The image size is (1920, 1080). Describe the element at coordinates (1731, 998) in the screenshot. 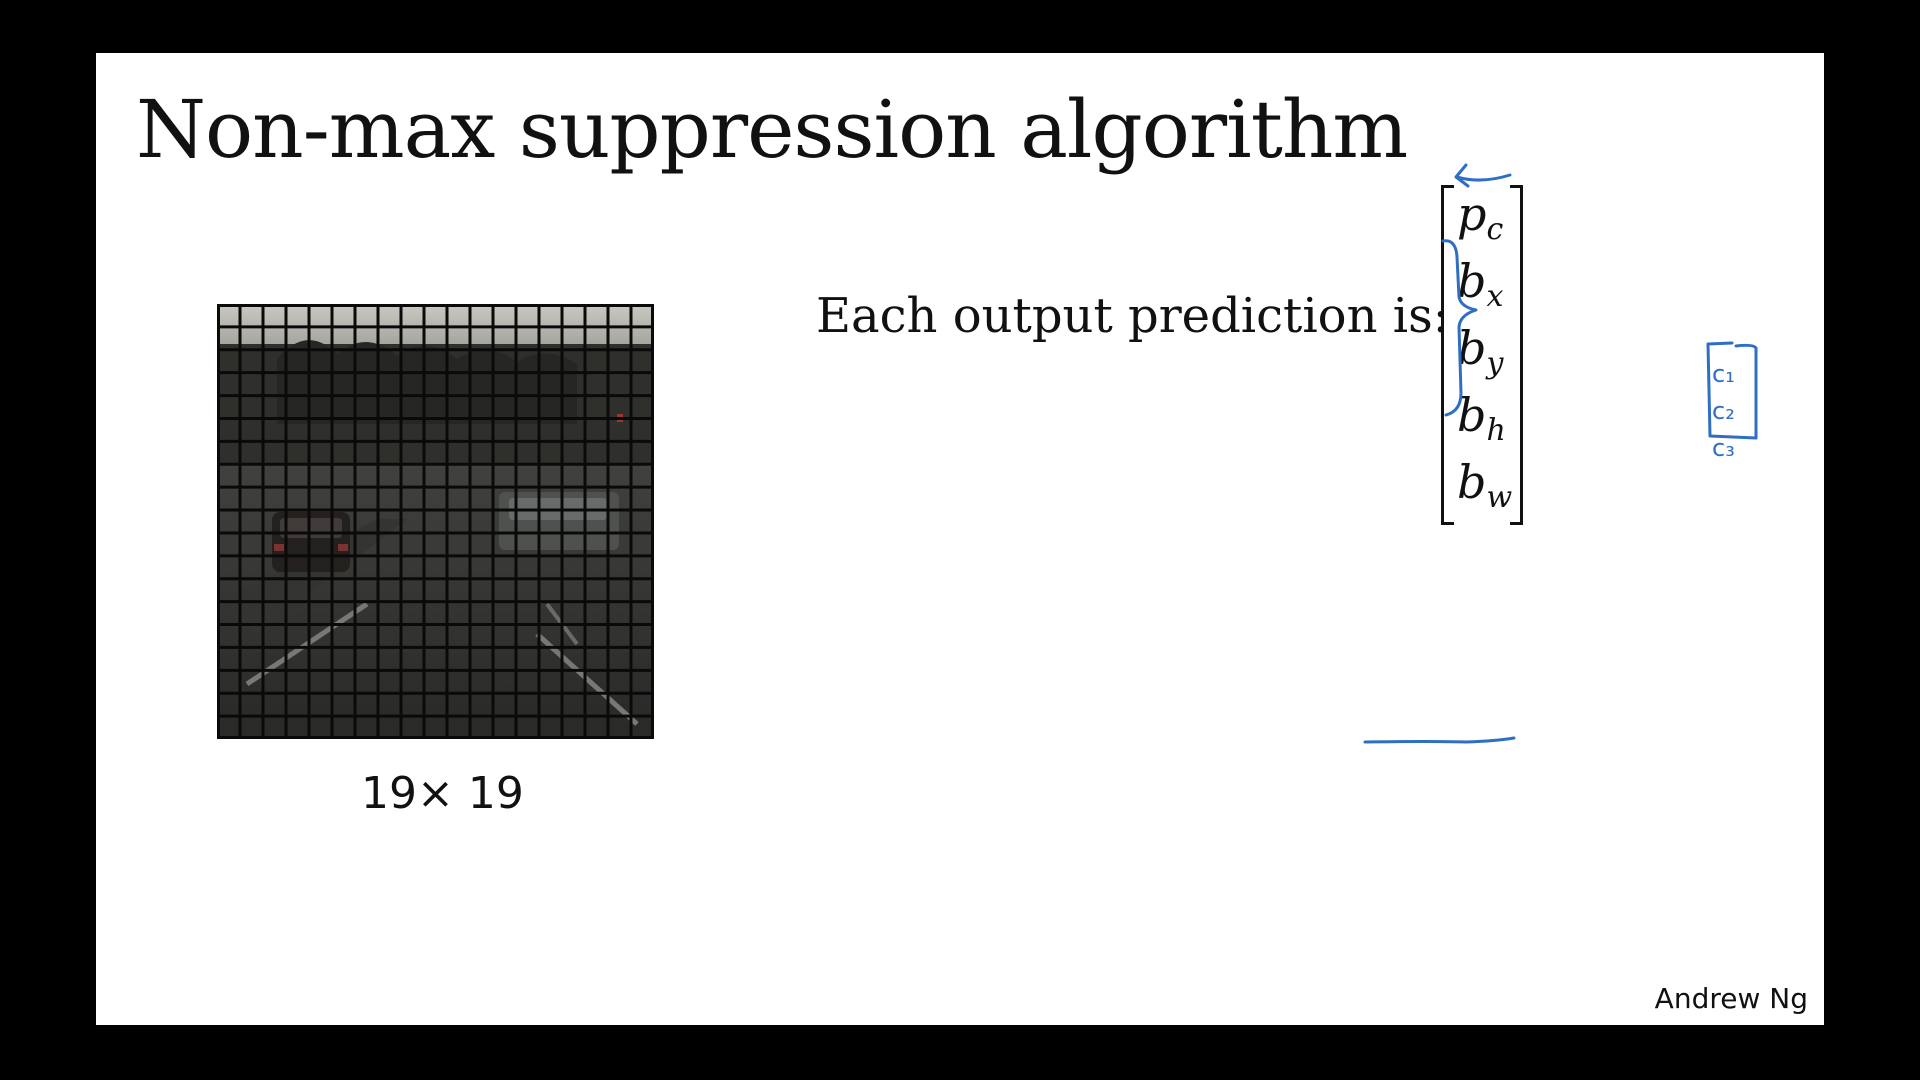

I see `author-credit: Andrew Ng` at that location.